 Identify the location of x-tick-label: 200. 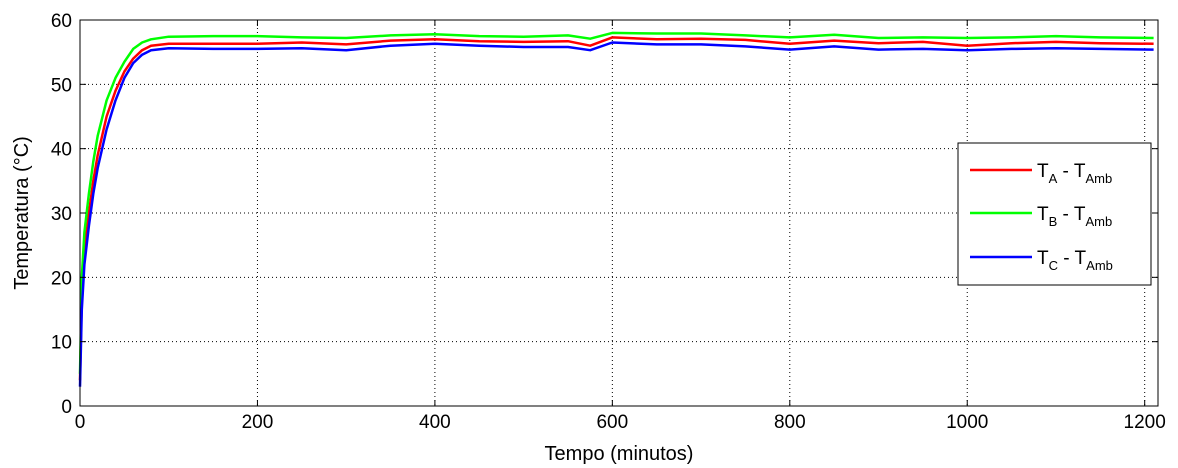
(258, 422).